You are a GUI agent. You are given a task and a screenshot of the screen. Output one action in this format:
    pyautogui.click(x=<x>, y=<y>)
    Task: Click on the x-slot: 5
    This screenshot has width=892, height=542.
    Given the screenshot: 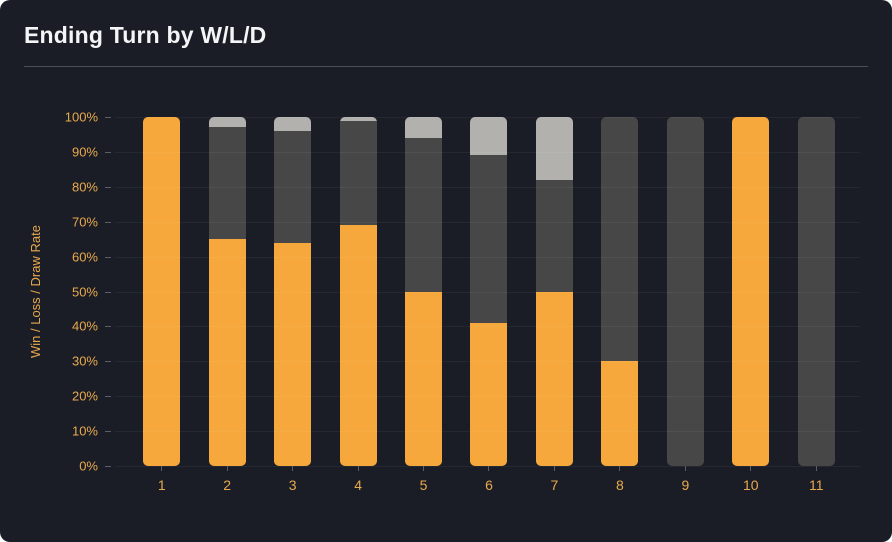 What is the action you would take?
    pyautogui.click(x=423, y=479)
    